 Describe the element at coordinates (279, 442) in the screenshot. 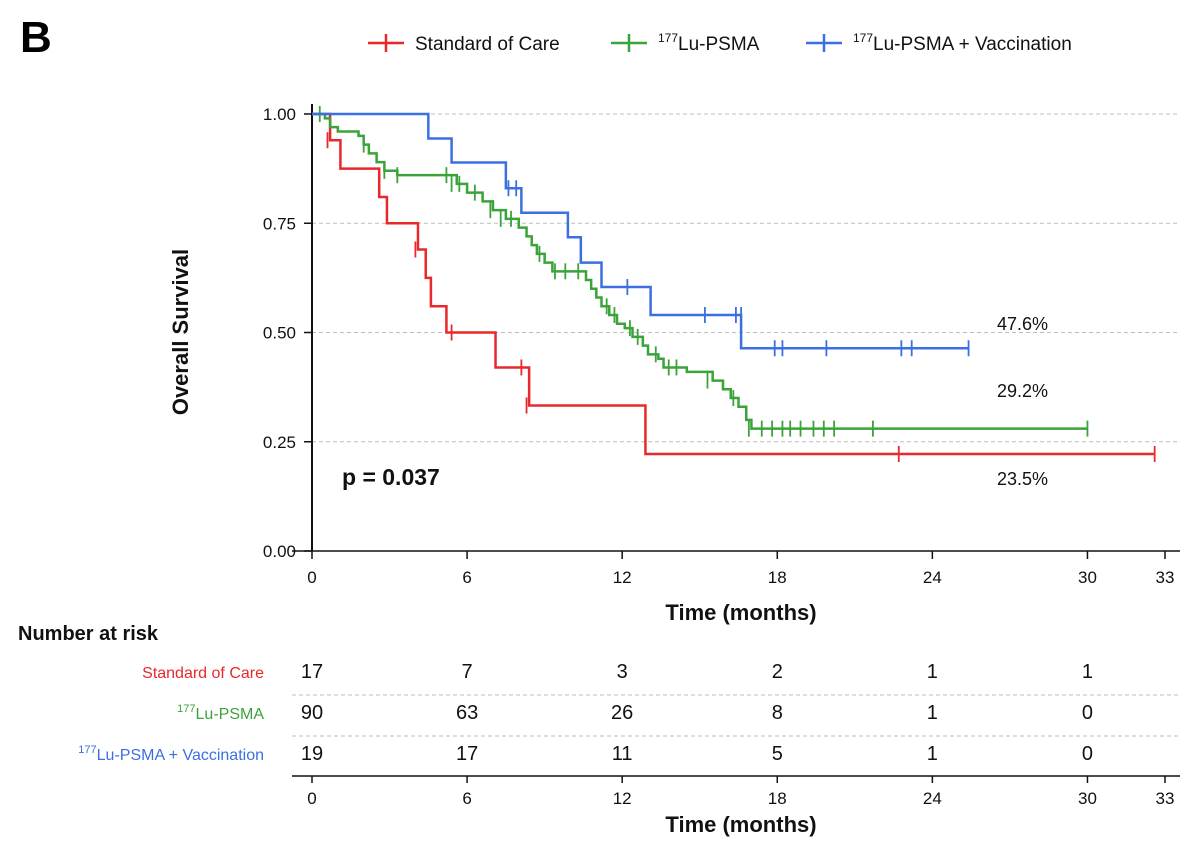

I see `y-tick-label: 0.25` at that location.